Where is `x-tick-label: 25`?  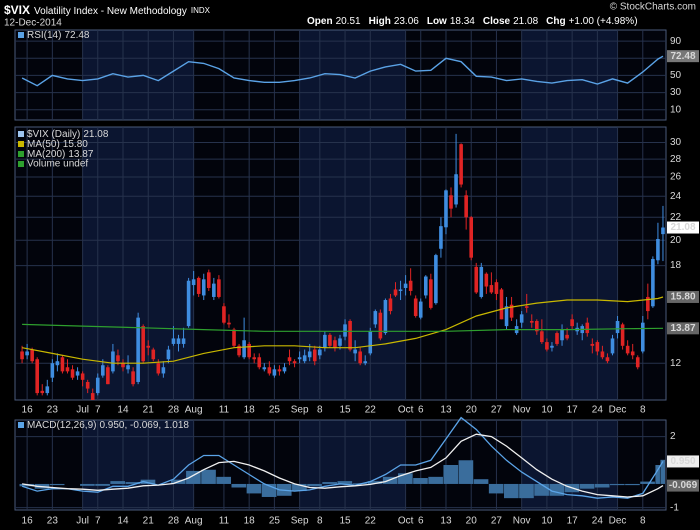
x-tick-label: 25 is located at coordinates (275, 521).